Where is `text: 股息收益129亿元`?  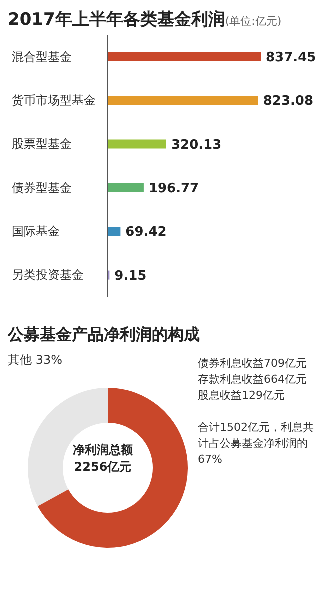
text: 股息收益129亿元 is located at coordinates (242, 396).